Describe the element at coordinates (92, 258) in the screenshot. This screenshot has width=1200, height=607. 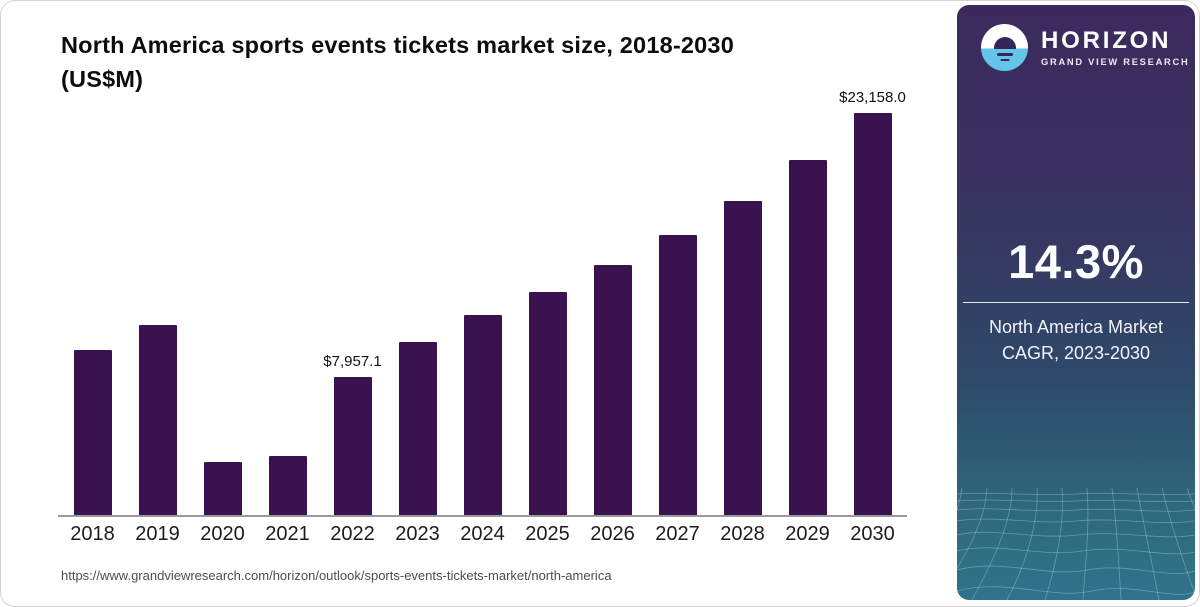
I see `bar-column-2018` at that location.